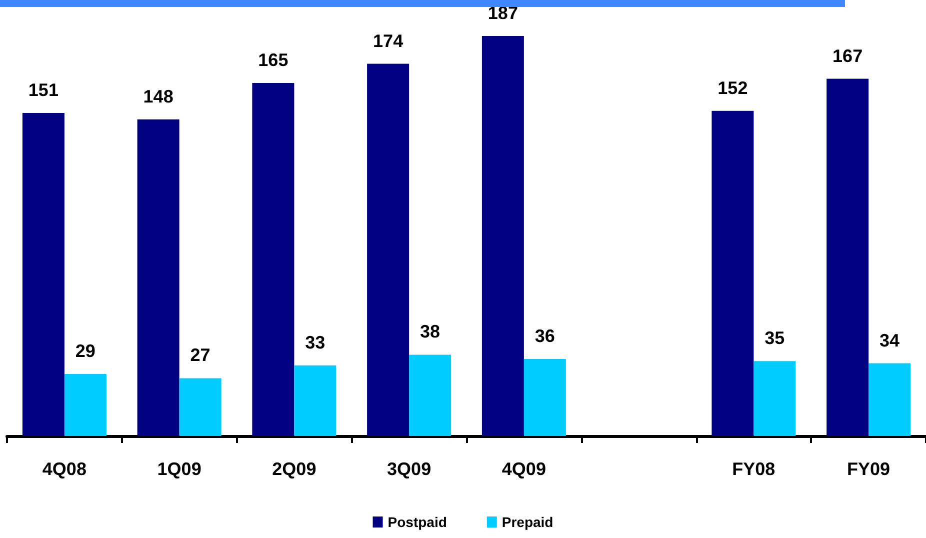 This screenshot has width=926, height=538. I want to click on legend-label: Prepaid, so click(528, 522).